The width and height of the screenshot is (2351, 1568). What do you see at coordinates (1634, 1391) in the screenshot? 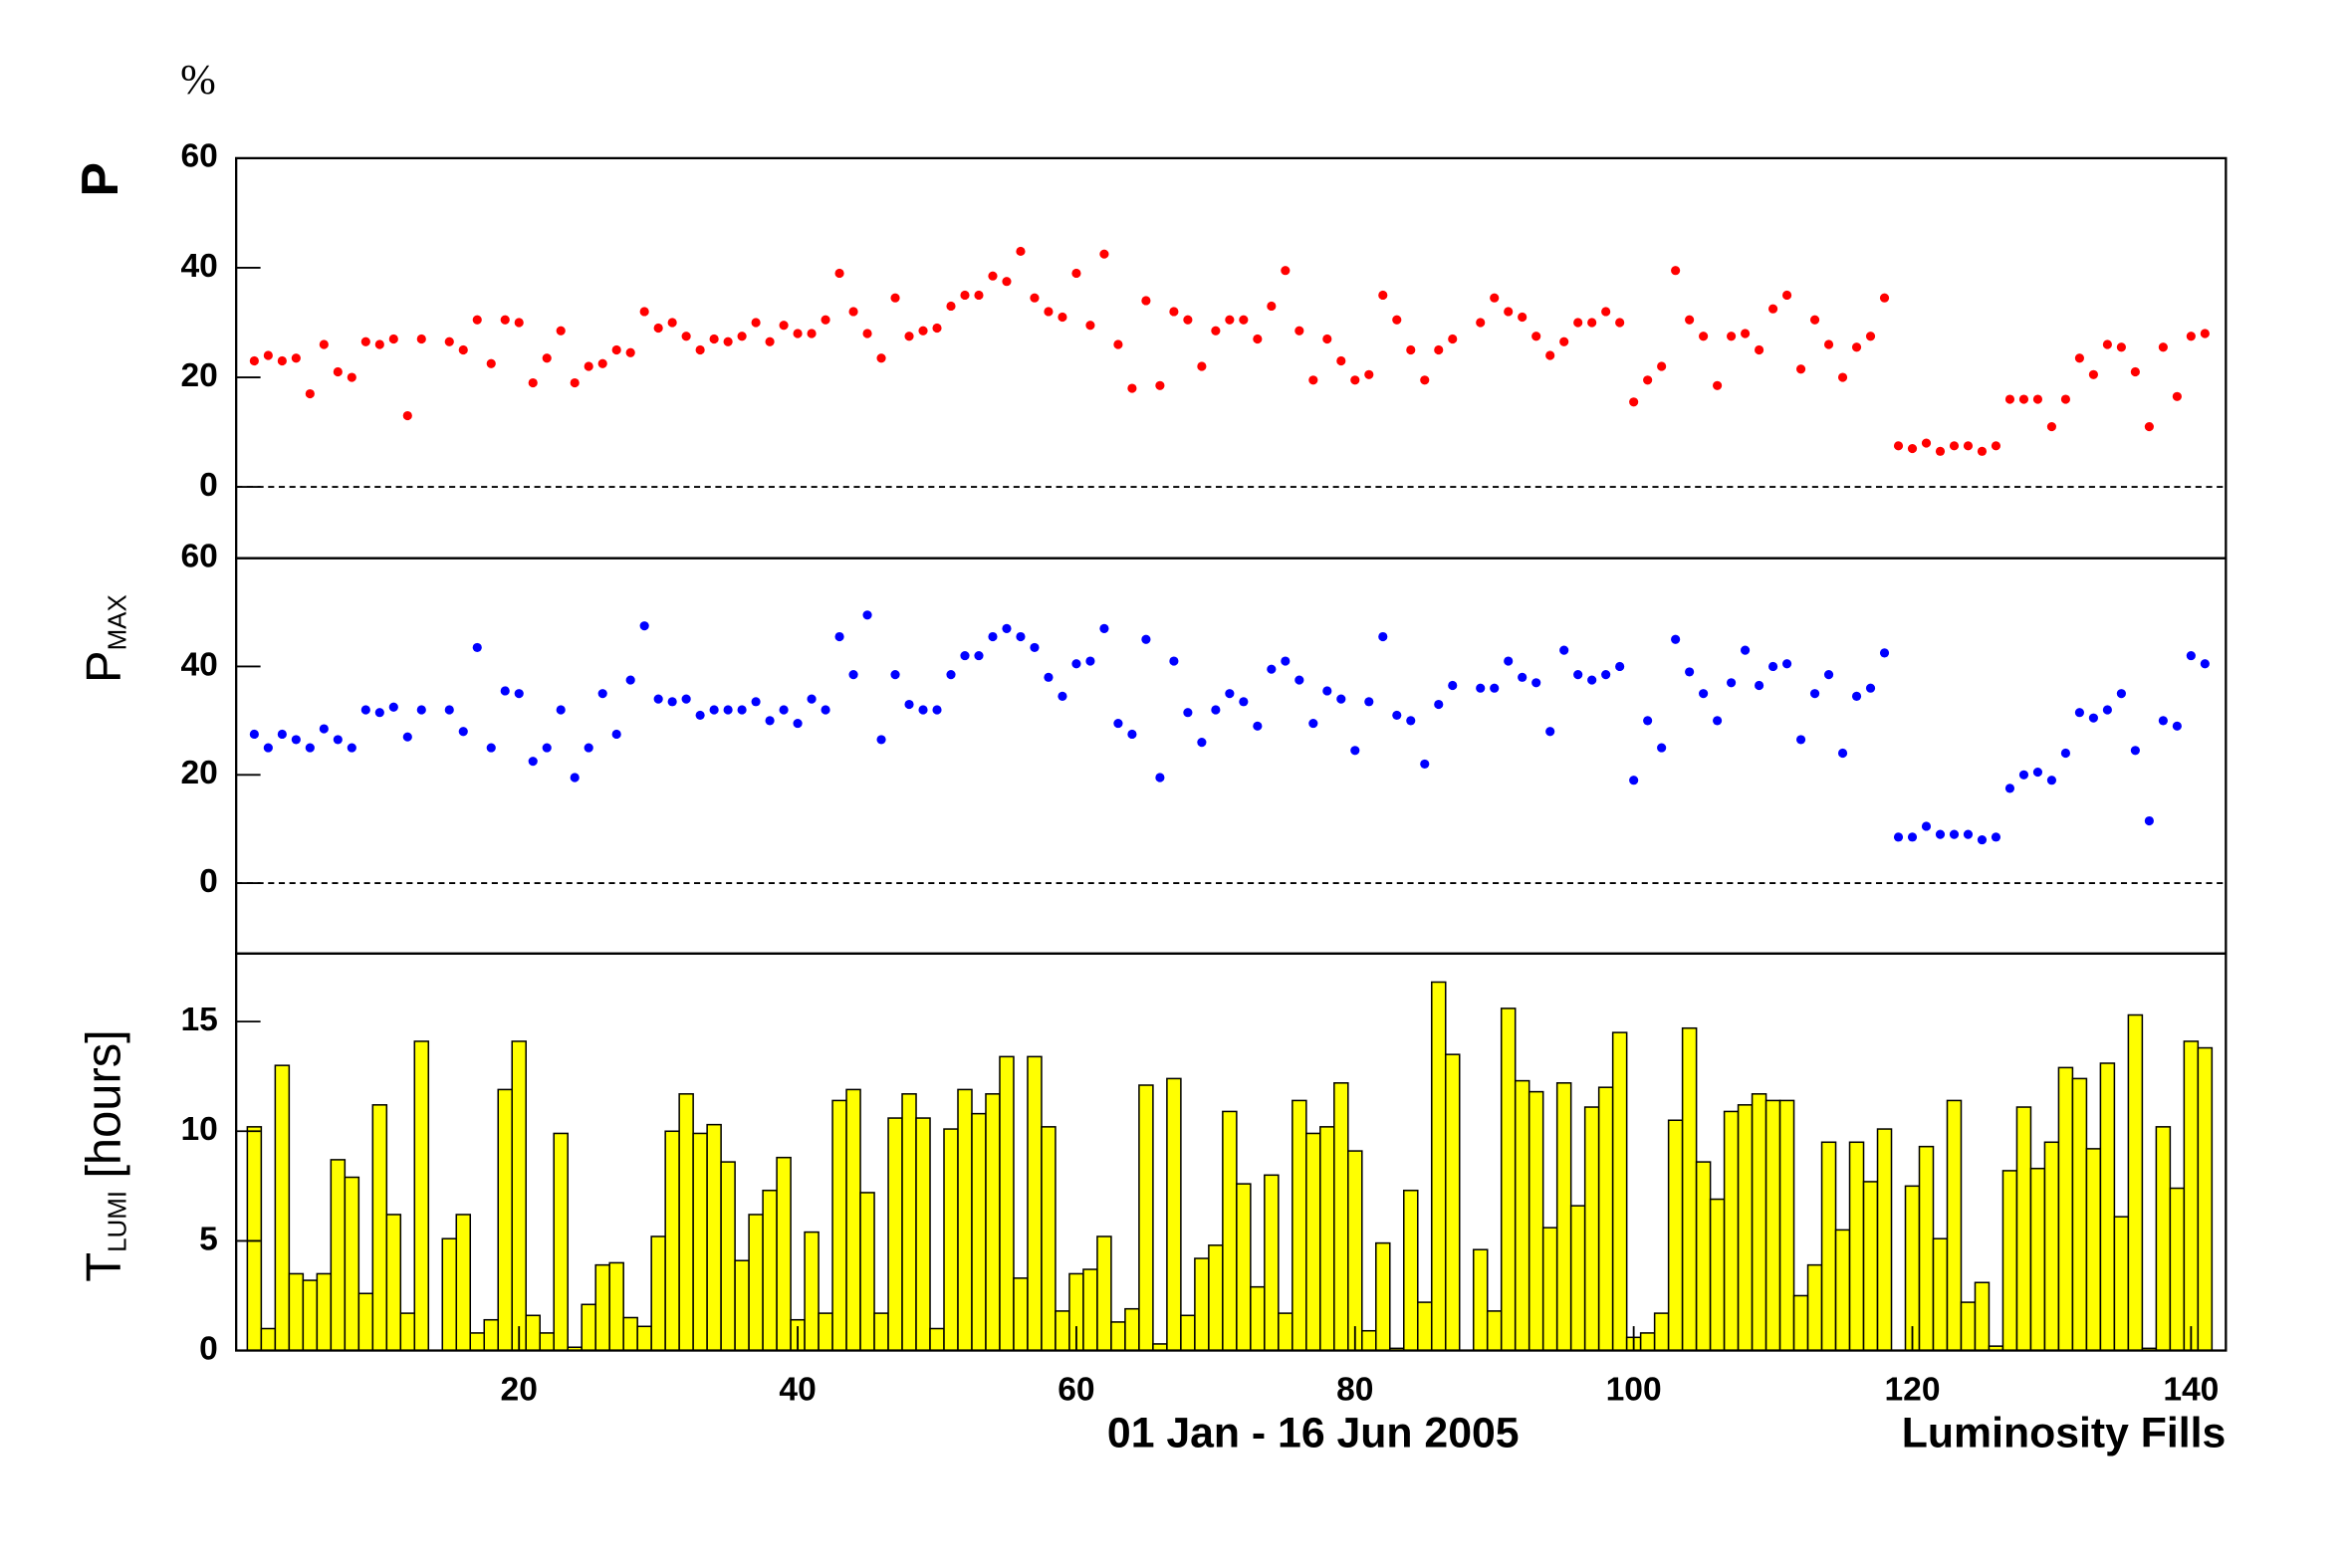
I see `x-tick-label: 100` at bounding box center [1634, 1391].